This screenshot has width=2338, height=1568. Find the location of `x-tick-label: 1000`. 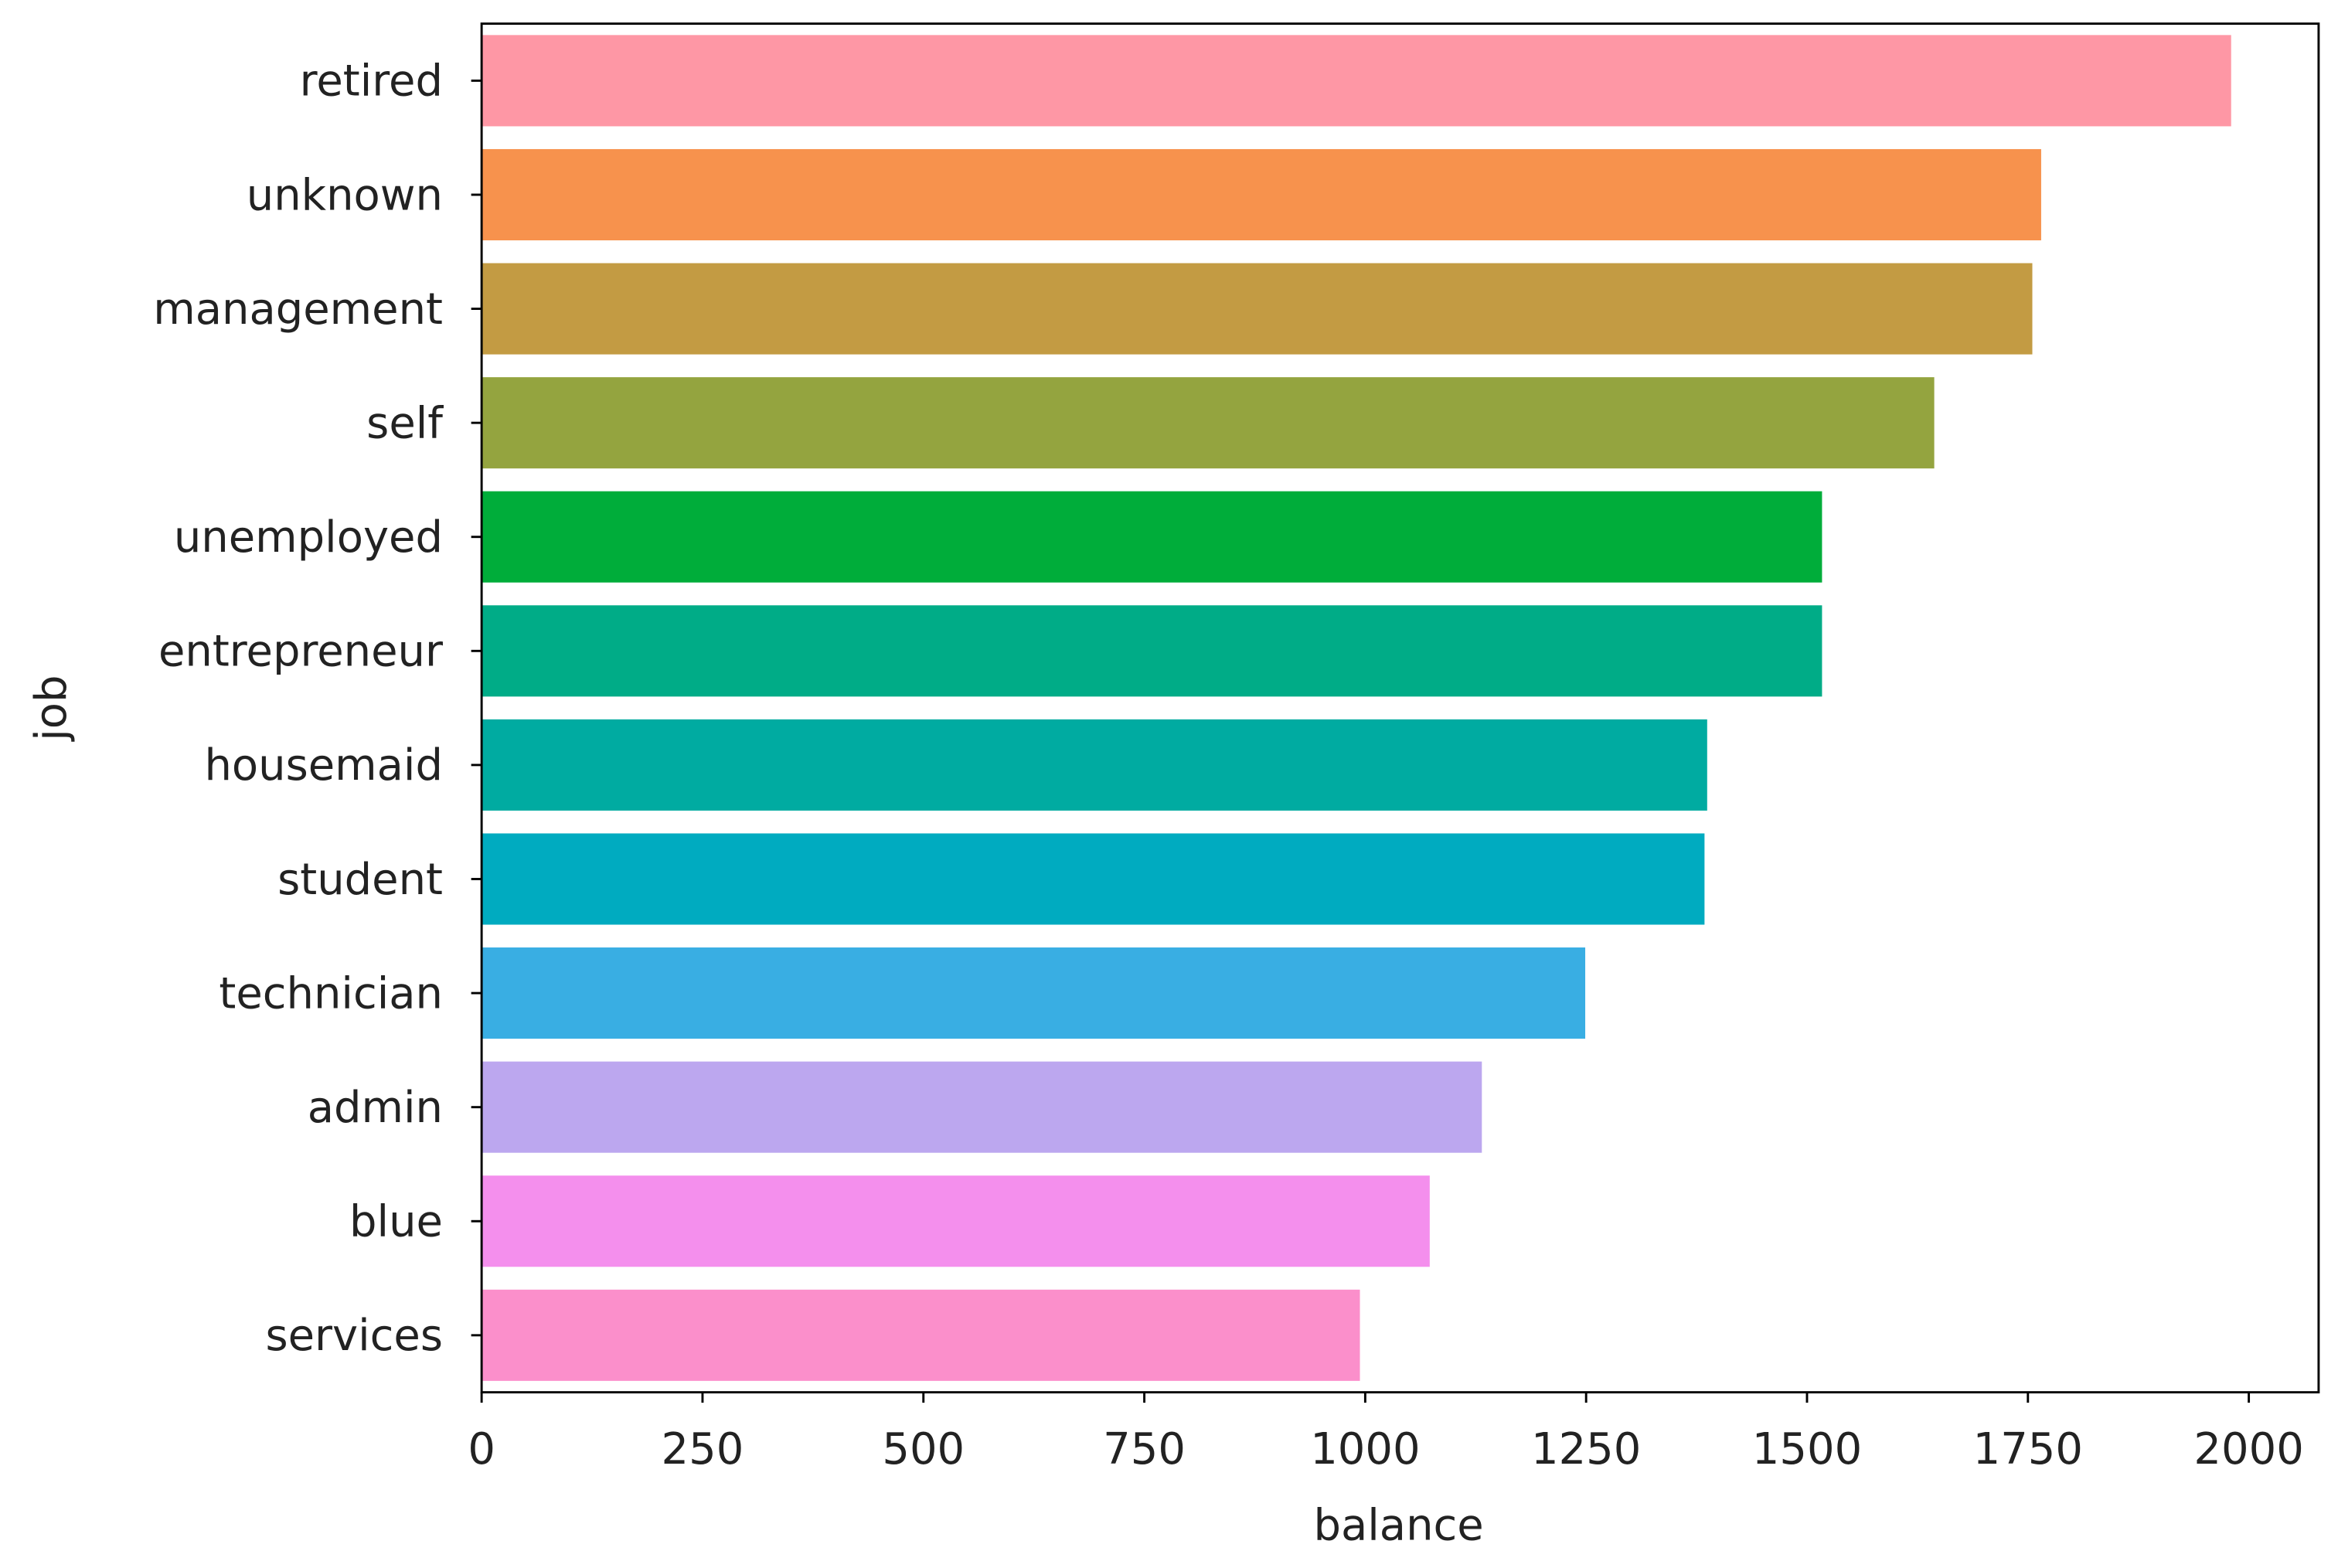

x-tick-label: 1000 is located at coordinates (1365, 1449).